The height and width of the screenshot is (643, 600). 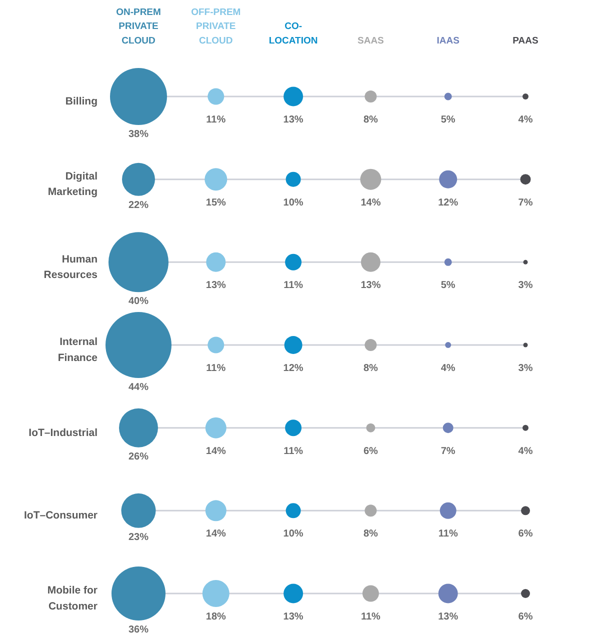 What do you see at coordinates (138, 537) in the screenshot?
I see `data-label: 23%` at bounding box center [138, 537].